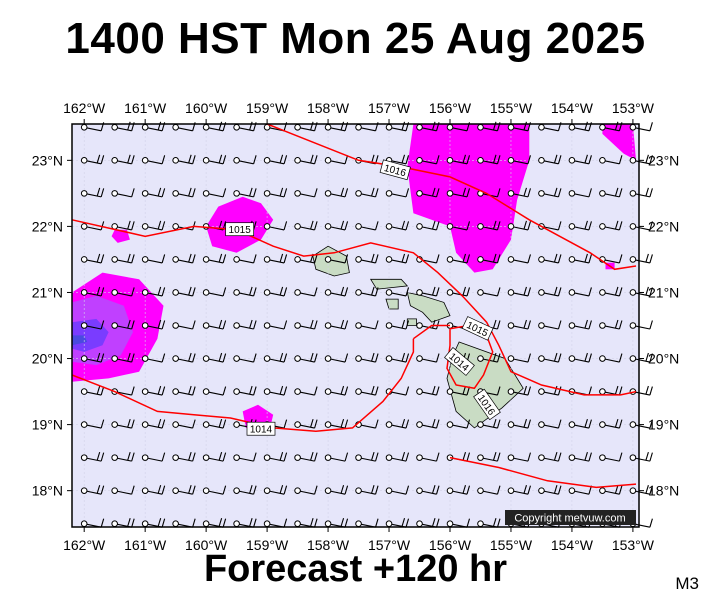 Image resolution: width=711 pixels, height=600 pixels. I want to click on forecast-subtitle: Forecast +120 hr, so click(355, 569).